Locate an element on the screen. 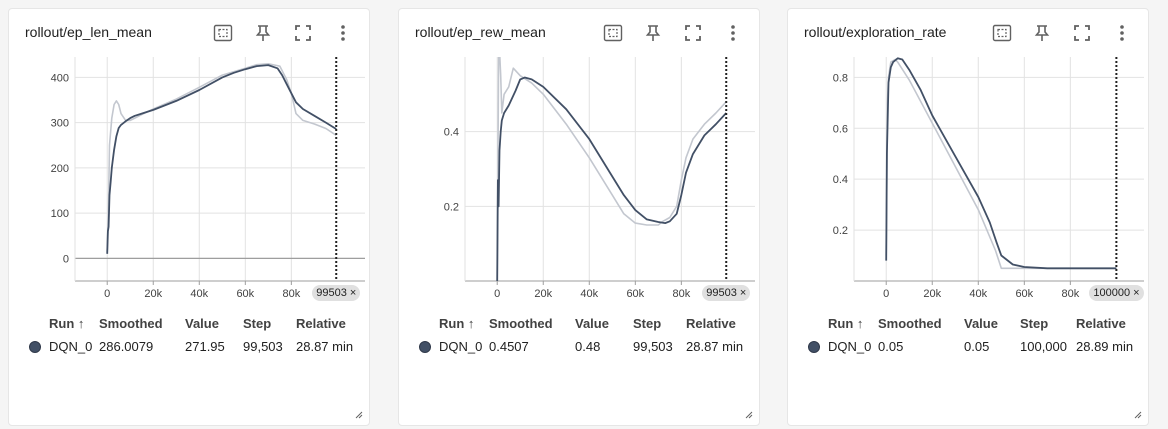  relative-time: 28.89 min is located at coordinates (1105, 346).